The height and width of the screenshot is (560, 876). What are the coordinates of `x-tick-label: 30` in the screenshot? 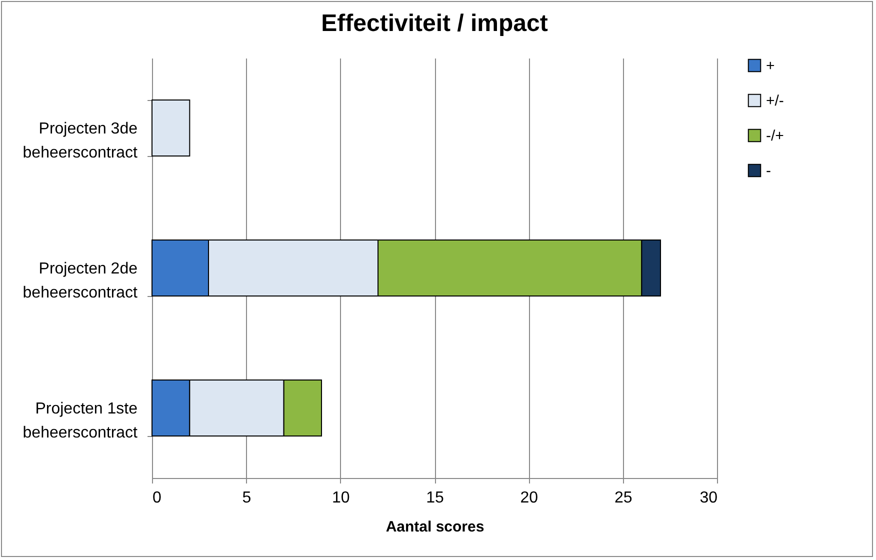 It's located at (709, 498).